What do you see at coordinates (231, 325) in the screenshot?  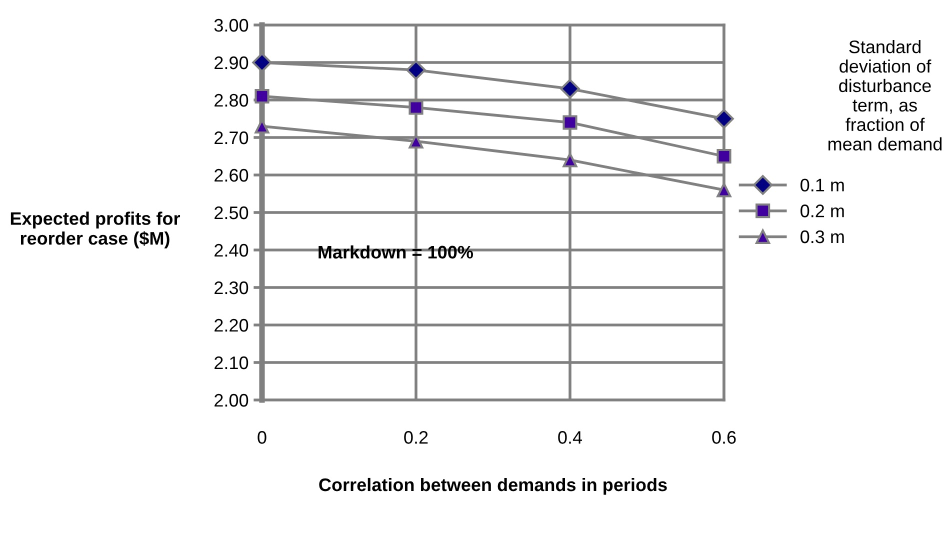 I see `y-tick-label: 2.20` at bounding box center [231, 325].